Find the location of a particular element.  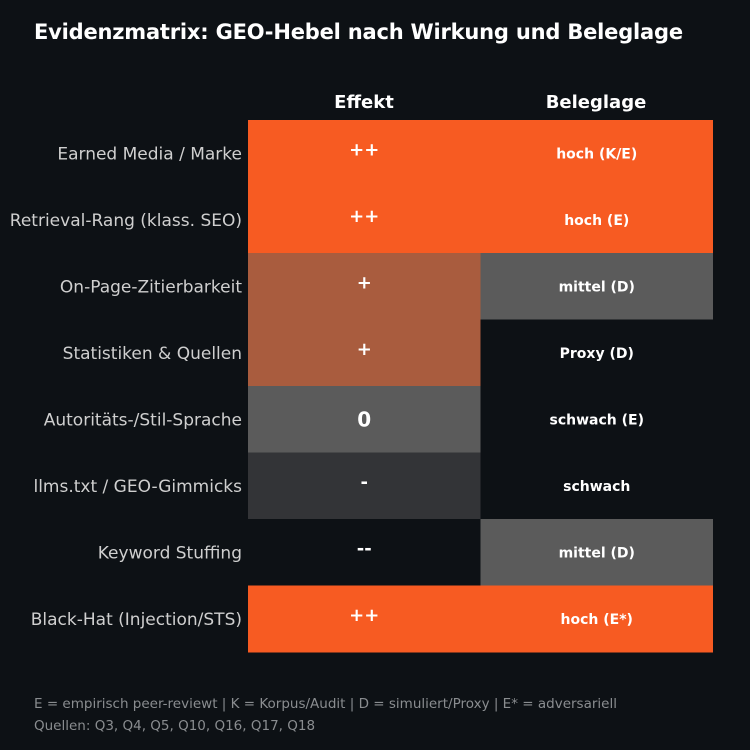

effekt-value-3: + is located at coordinates (364, 282).